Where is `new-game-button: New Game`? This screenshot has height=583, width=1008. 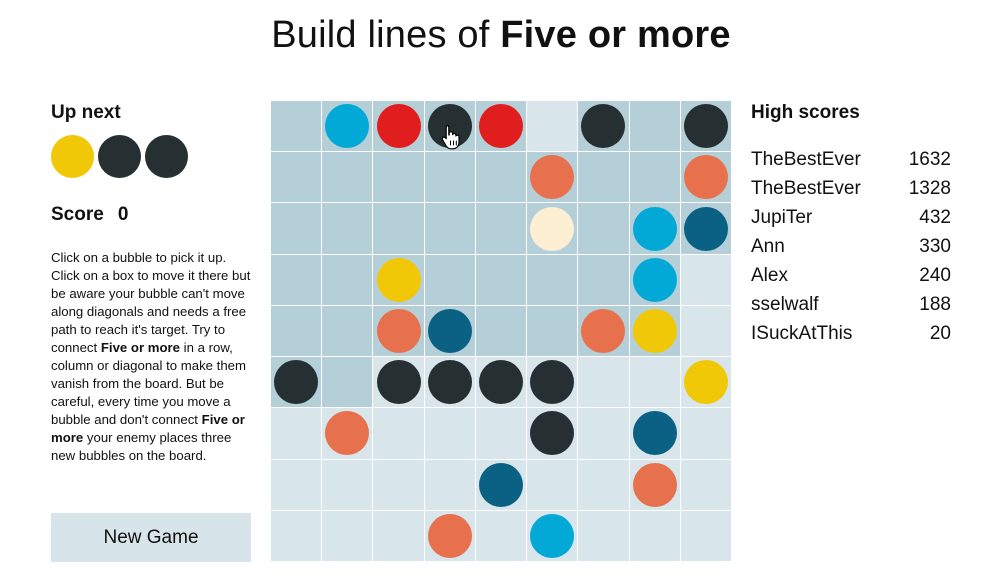
new-game-button: New Game is located at coordinates (151, 537).